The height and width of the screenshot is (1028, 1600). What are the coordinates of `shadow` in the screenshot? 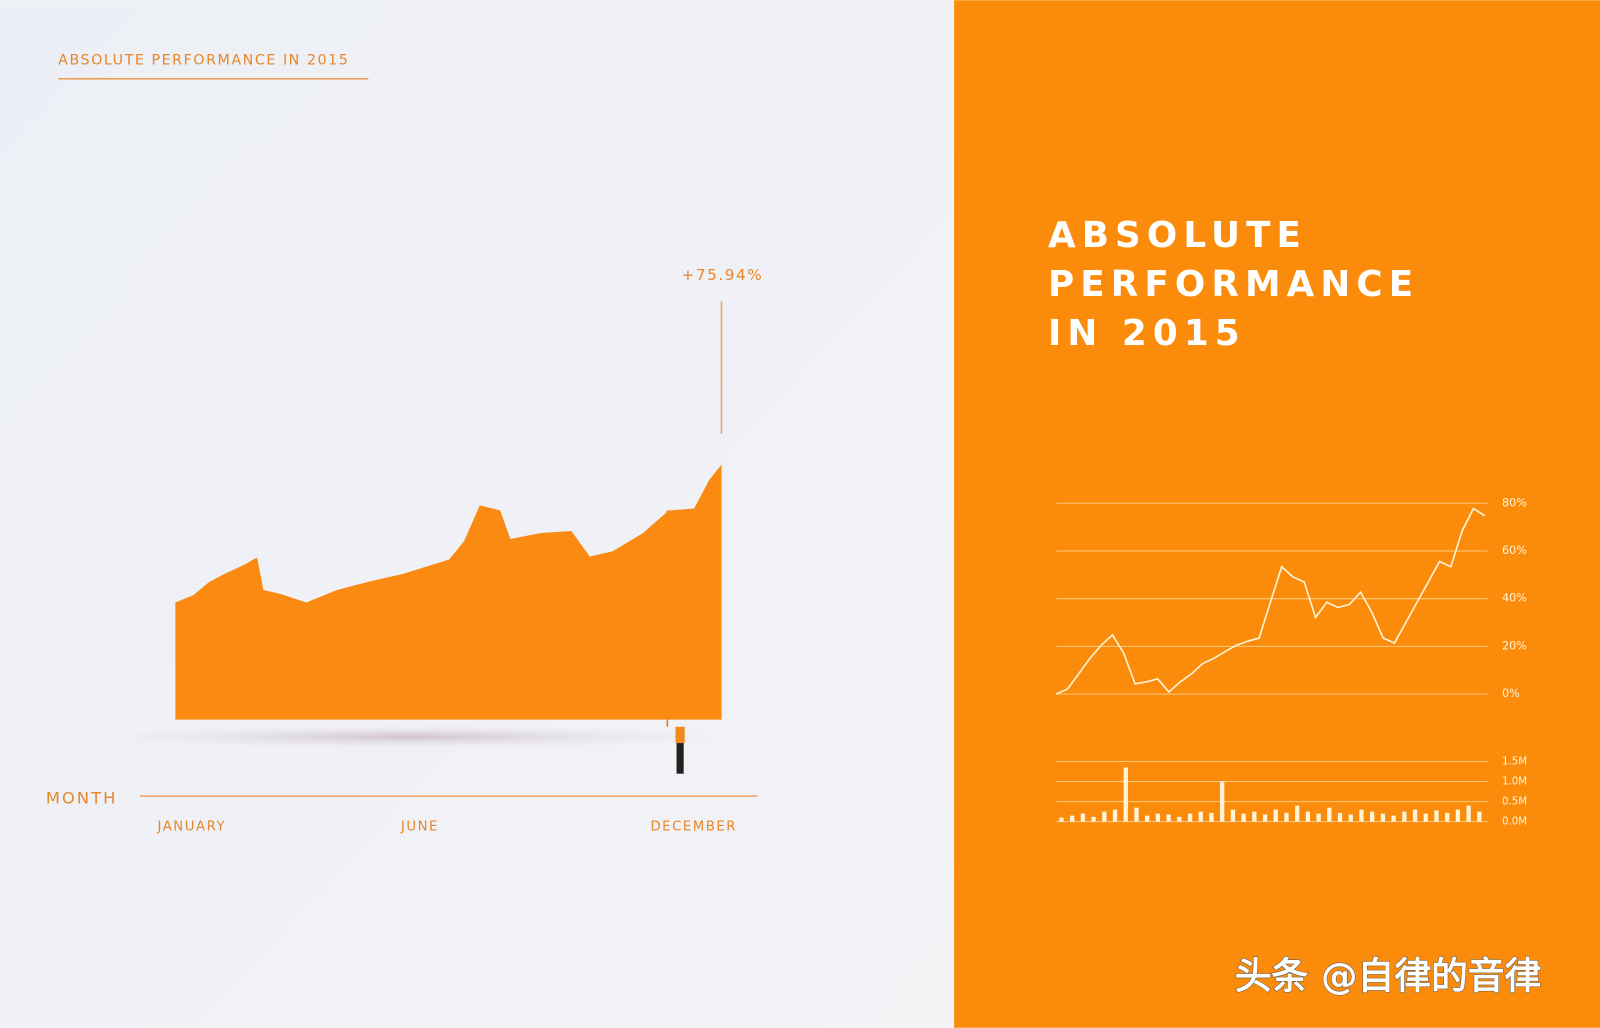 It's located at (408, 737).